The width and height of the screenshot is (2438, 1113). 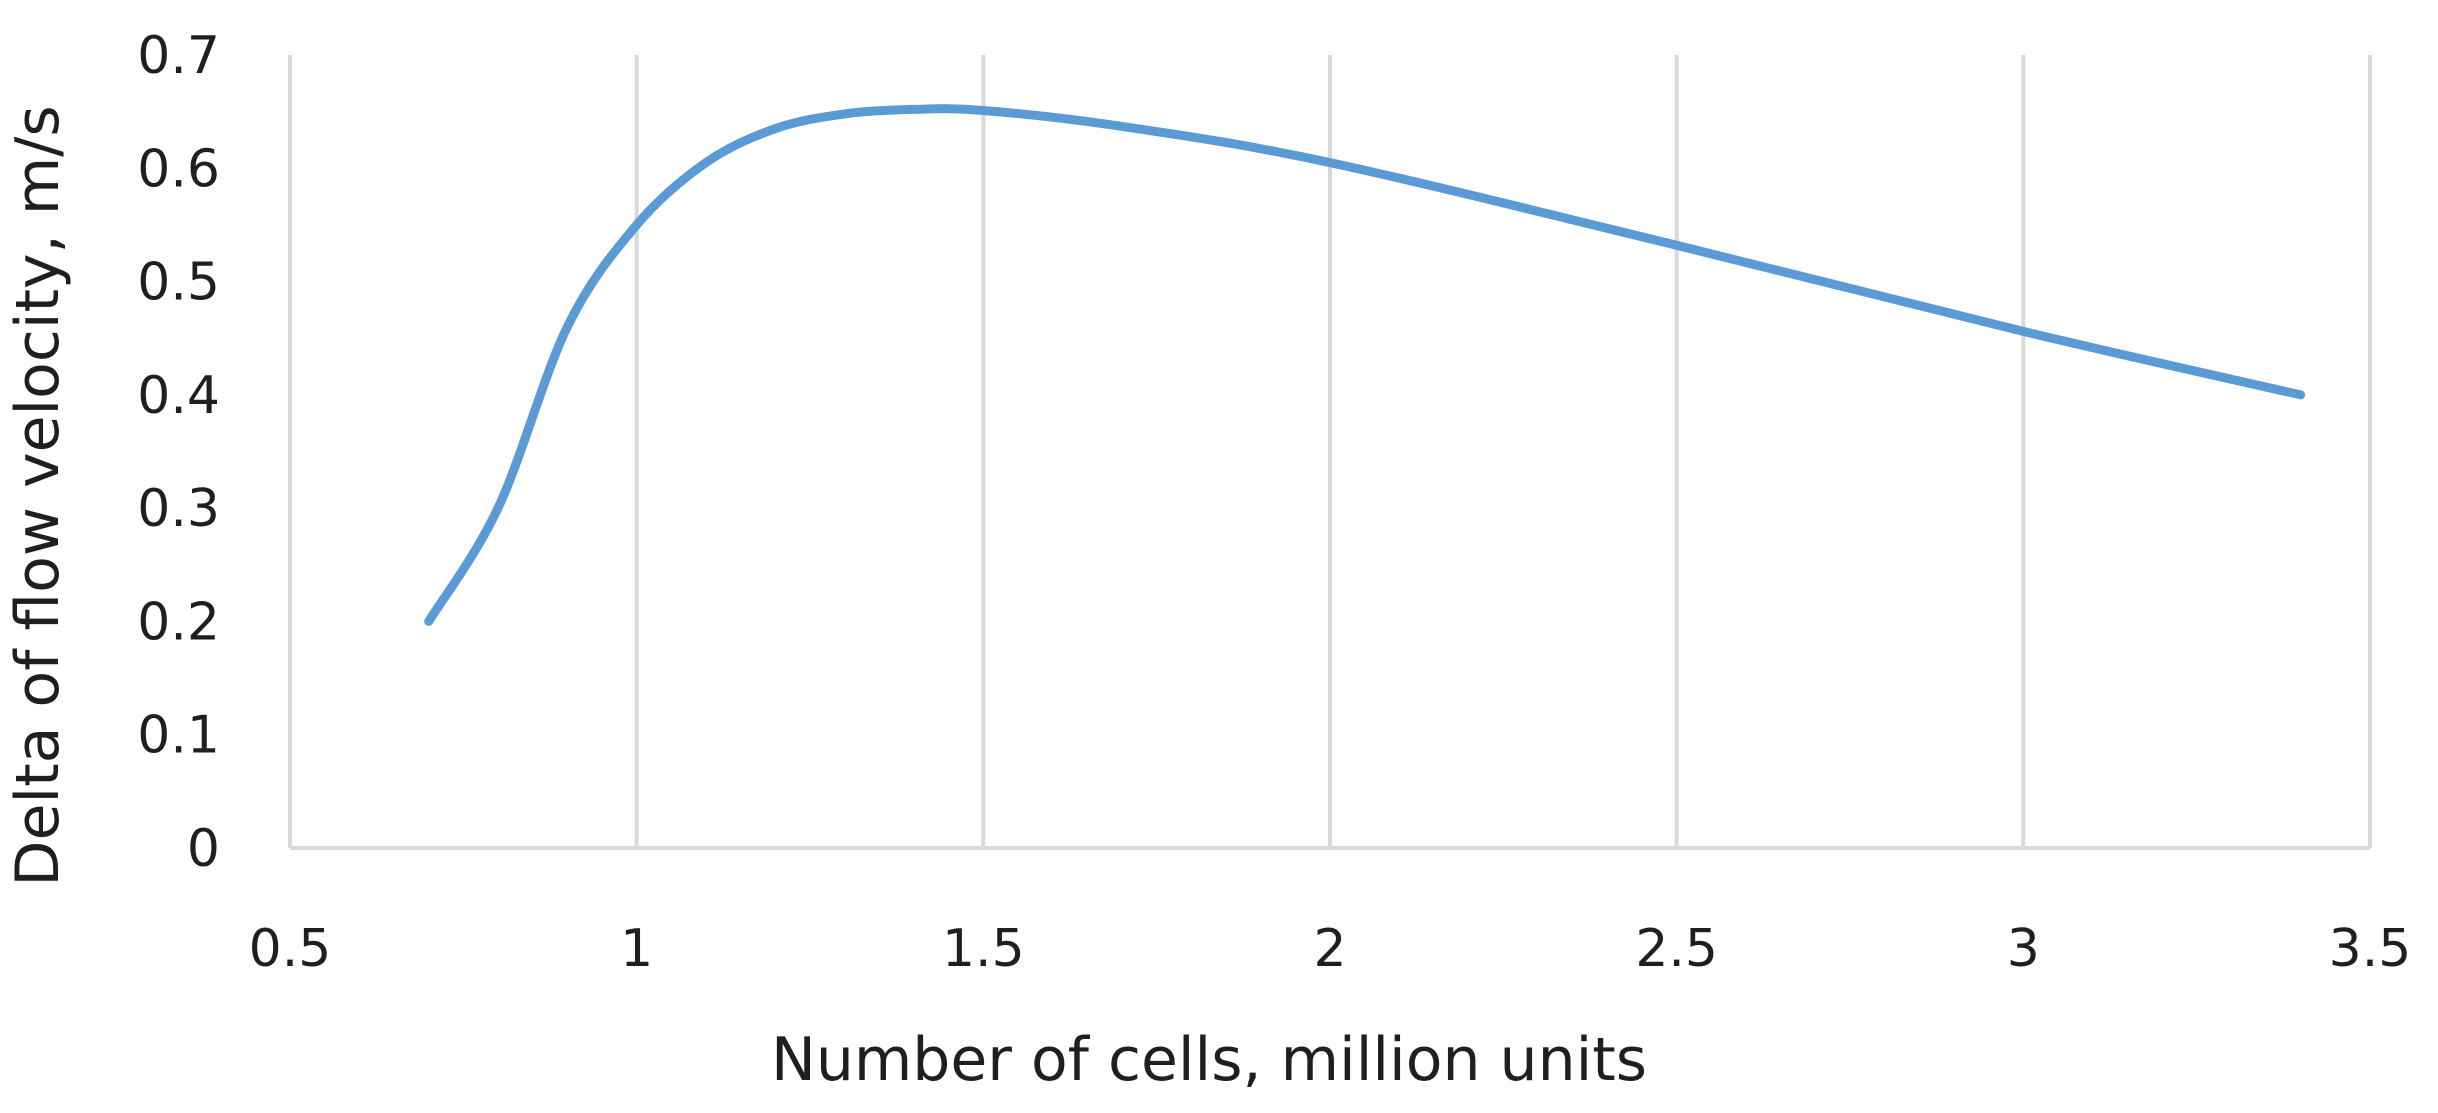 I want to click on x-tick-label: 1, so click(x=636, y=949).